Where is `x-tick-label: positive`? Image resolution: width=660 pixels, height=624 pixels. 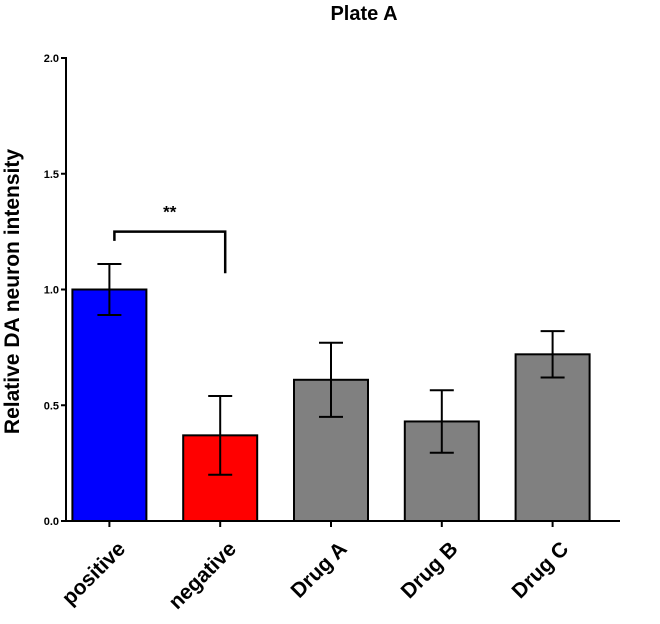
x-tick-label: positive is located at coordinates (94, 573).